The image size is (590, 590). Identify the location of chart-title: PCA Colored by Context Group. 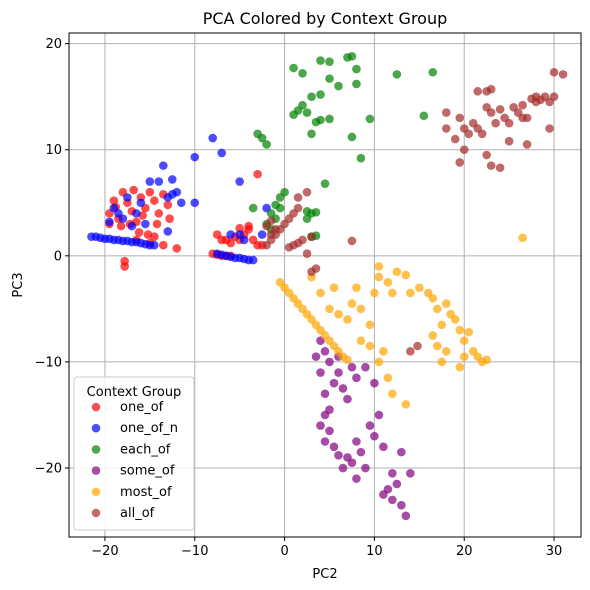
(325, 18).